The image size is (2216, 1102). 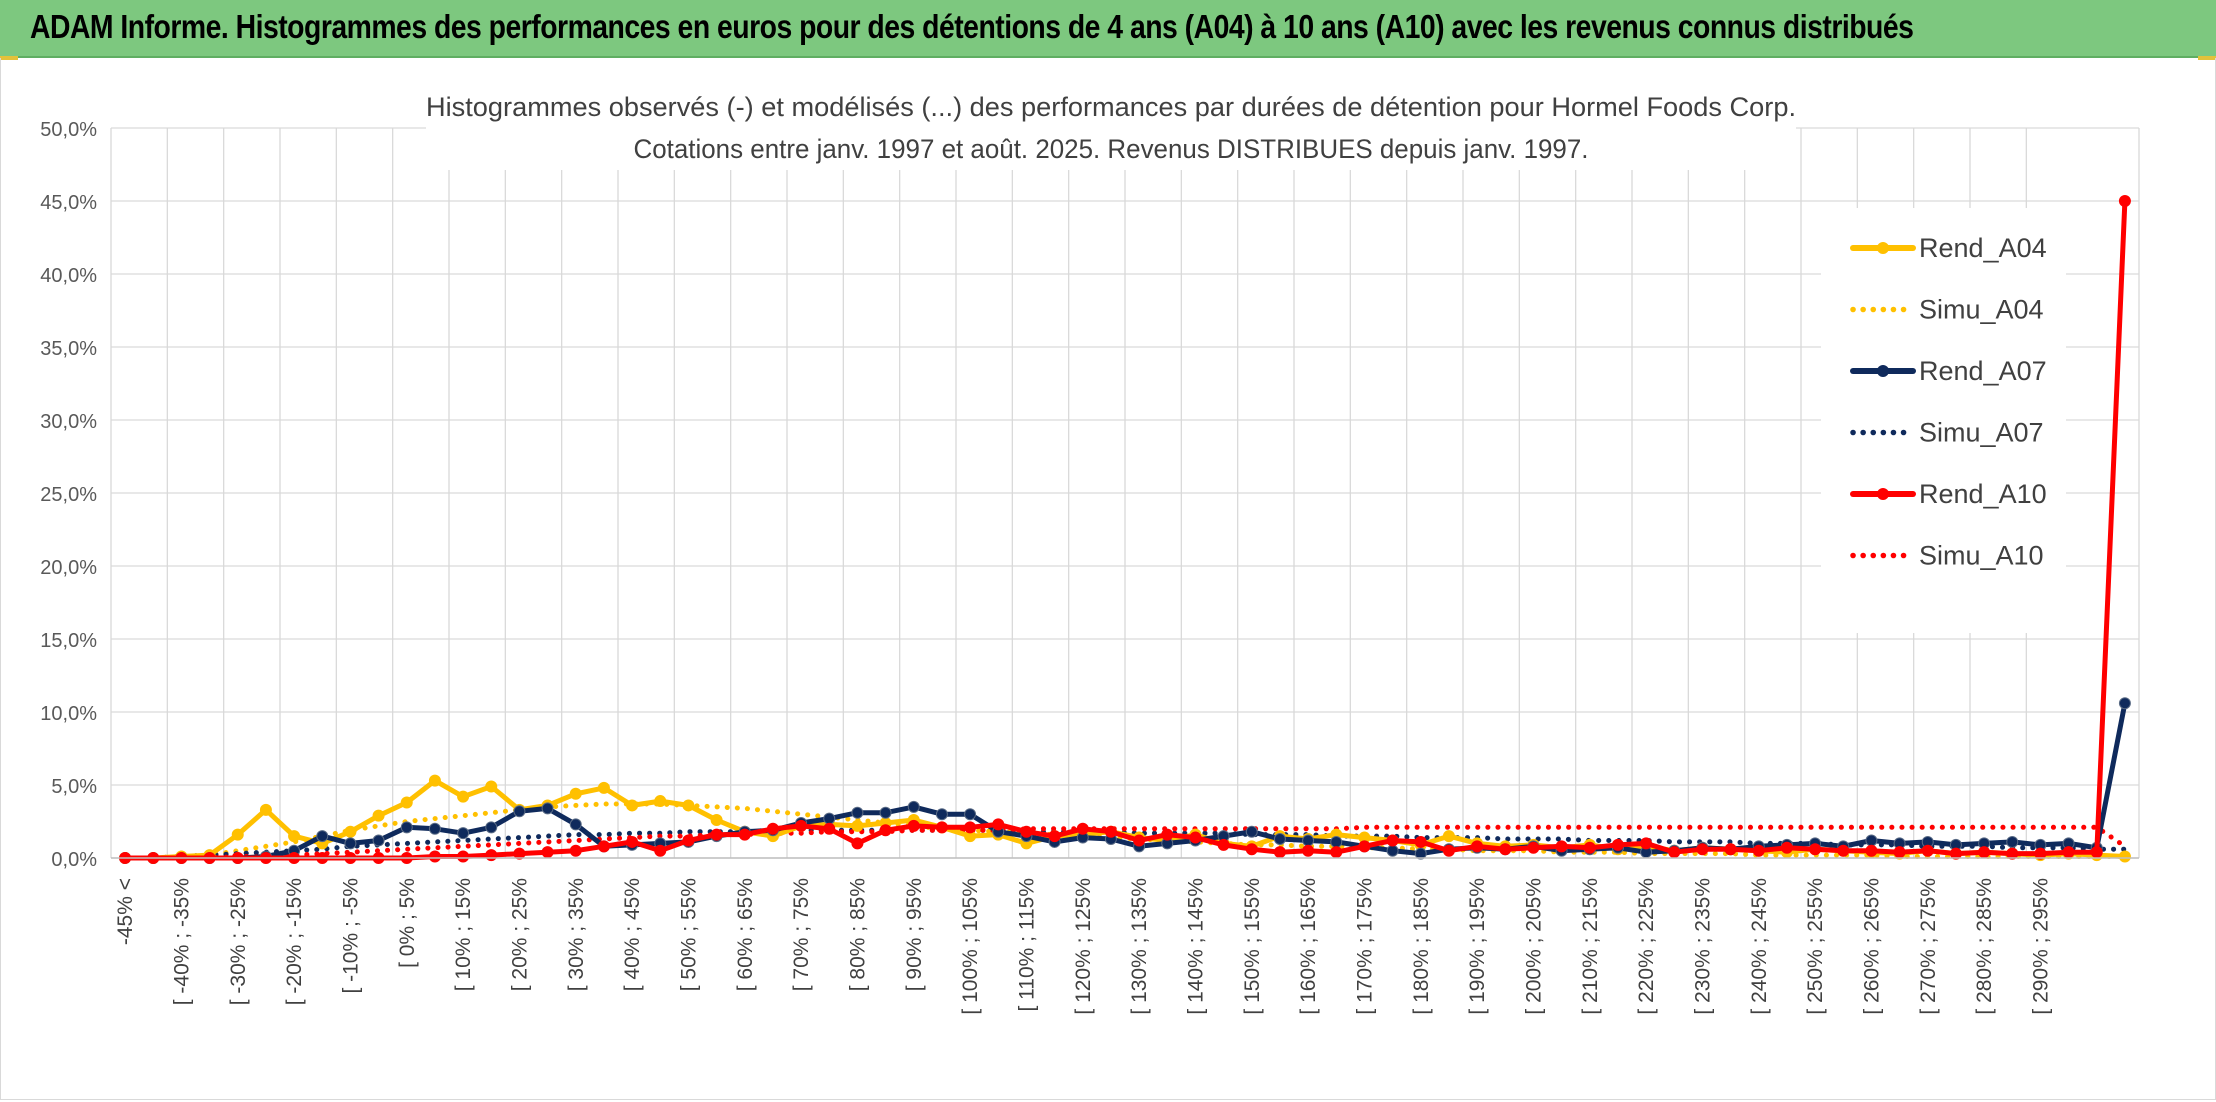 I want to click on x-tick-label: [ 70% ; 75%, so click(x=801, y=934).